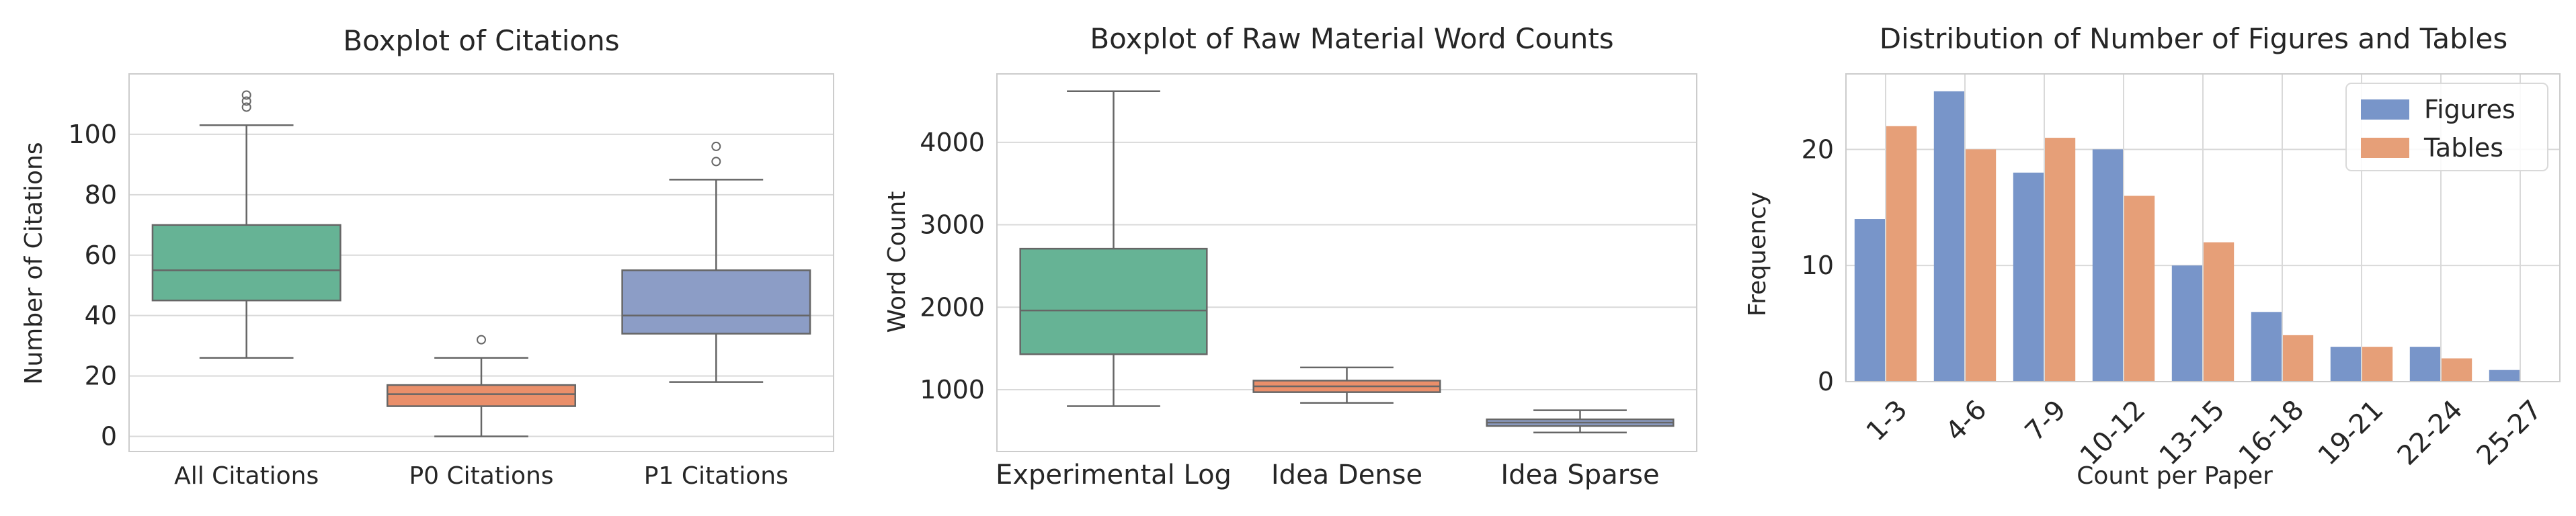  What do you see at coordinates (716, 262) in the screenshot?
I see `box-p1-citations` at bounding box center [716, 262].